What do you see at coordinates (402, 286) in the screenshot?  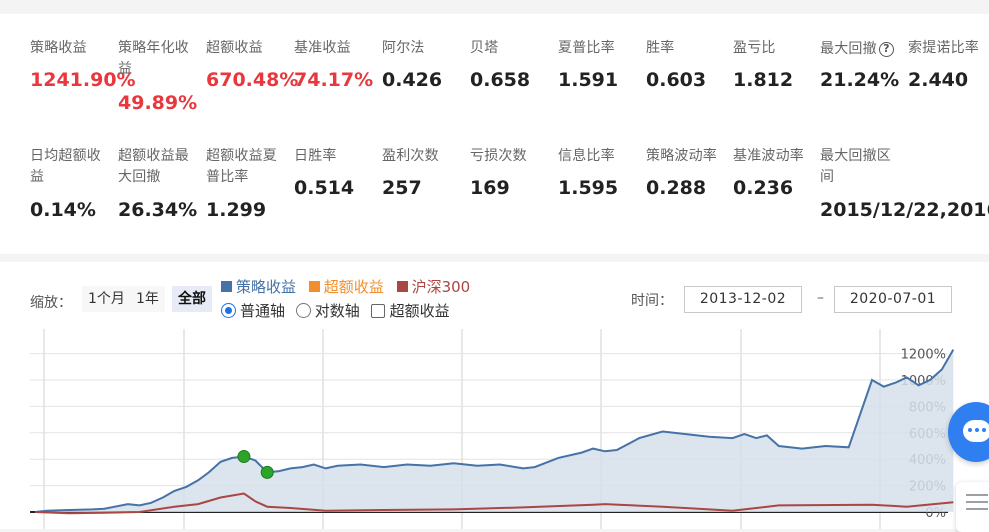 I see `legend-swatch-benchmark` at bounding box center [402, 286].